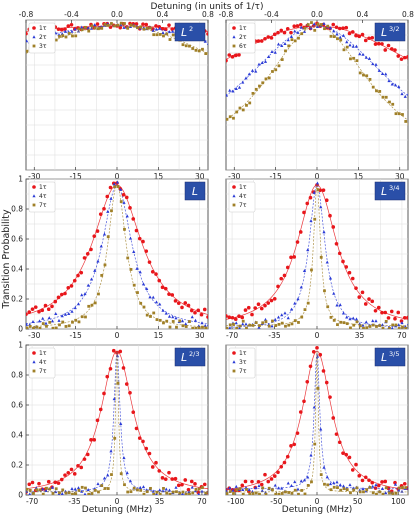  Describe the element at coordinates (117, 510) in the screenshot. I see `x-axis-label-left: Detuning (MHz)` at that location.